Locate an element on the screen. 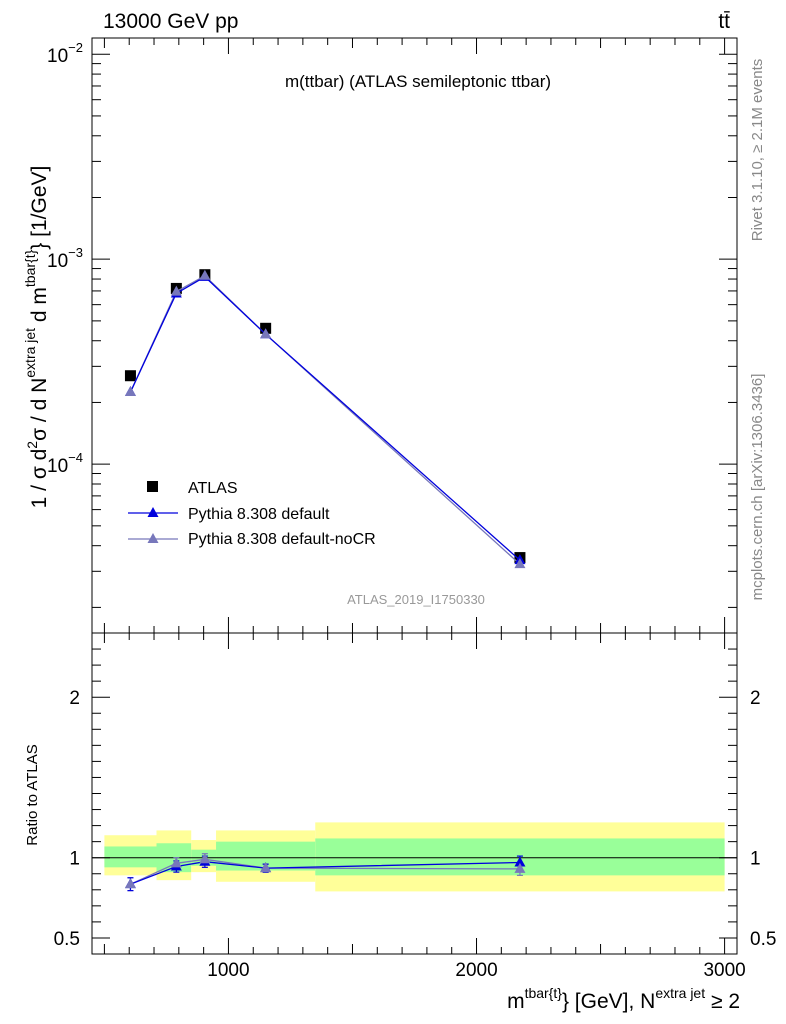 Image resolution: width=786 pixels, height=1024 pixels. ratio-y-tick-label: 2 is located at coordinates (74, 698).